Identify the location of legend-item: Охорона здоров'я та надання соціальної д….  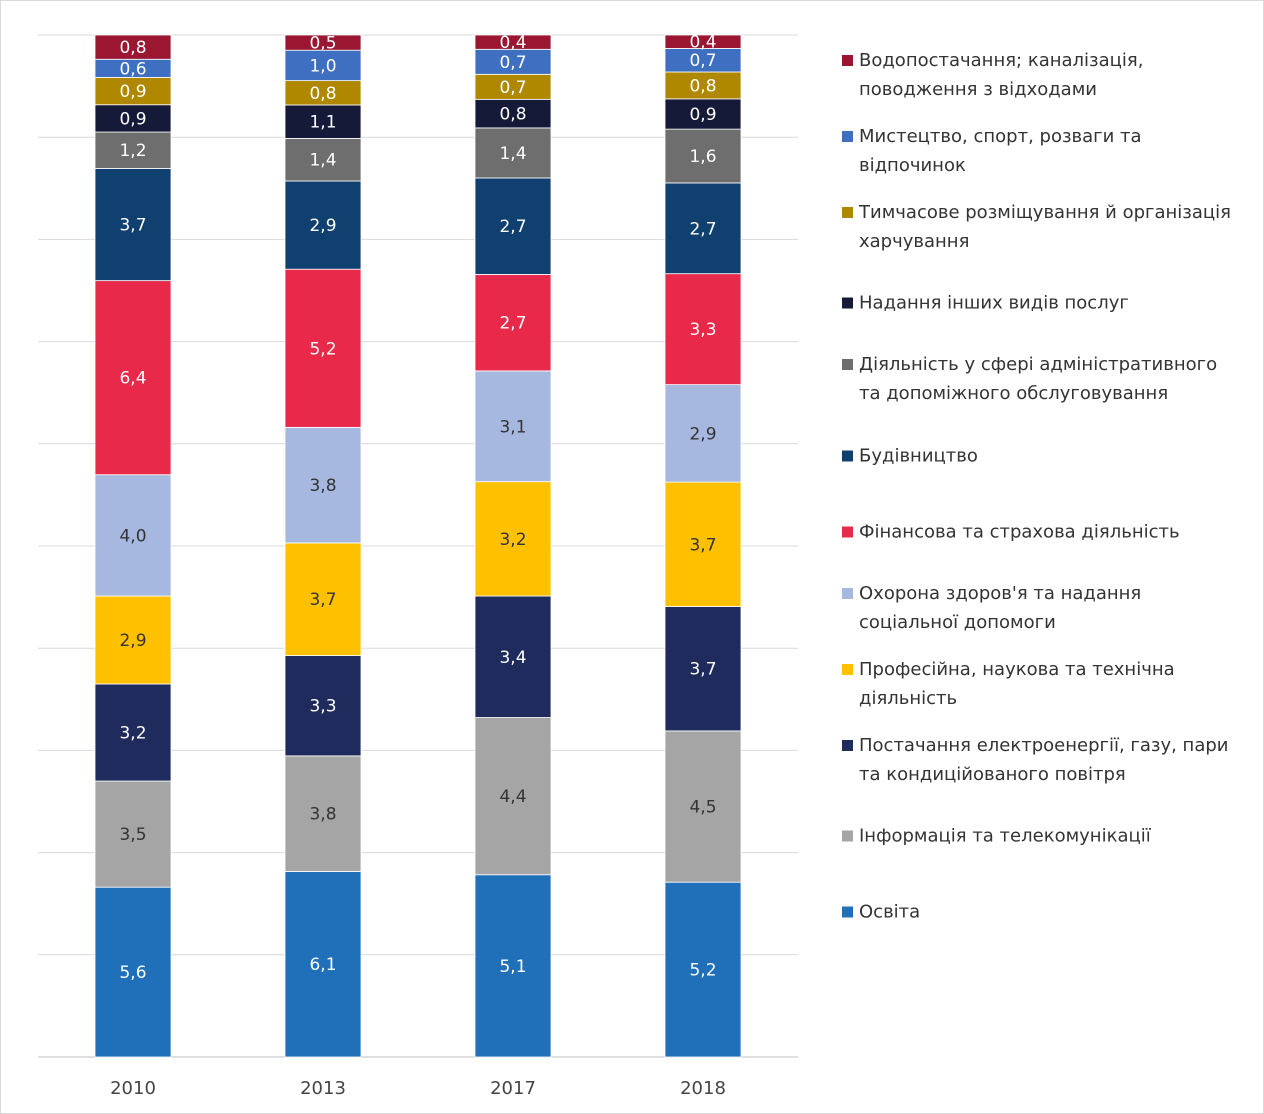
(1047, 608).